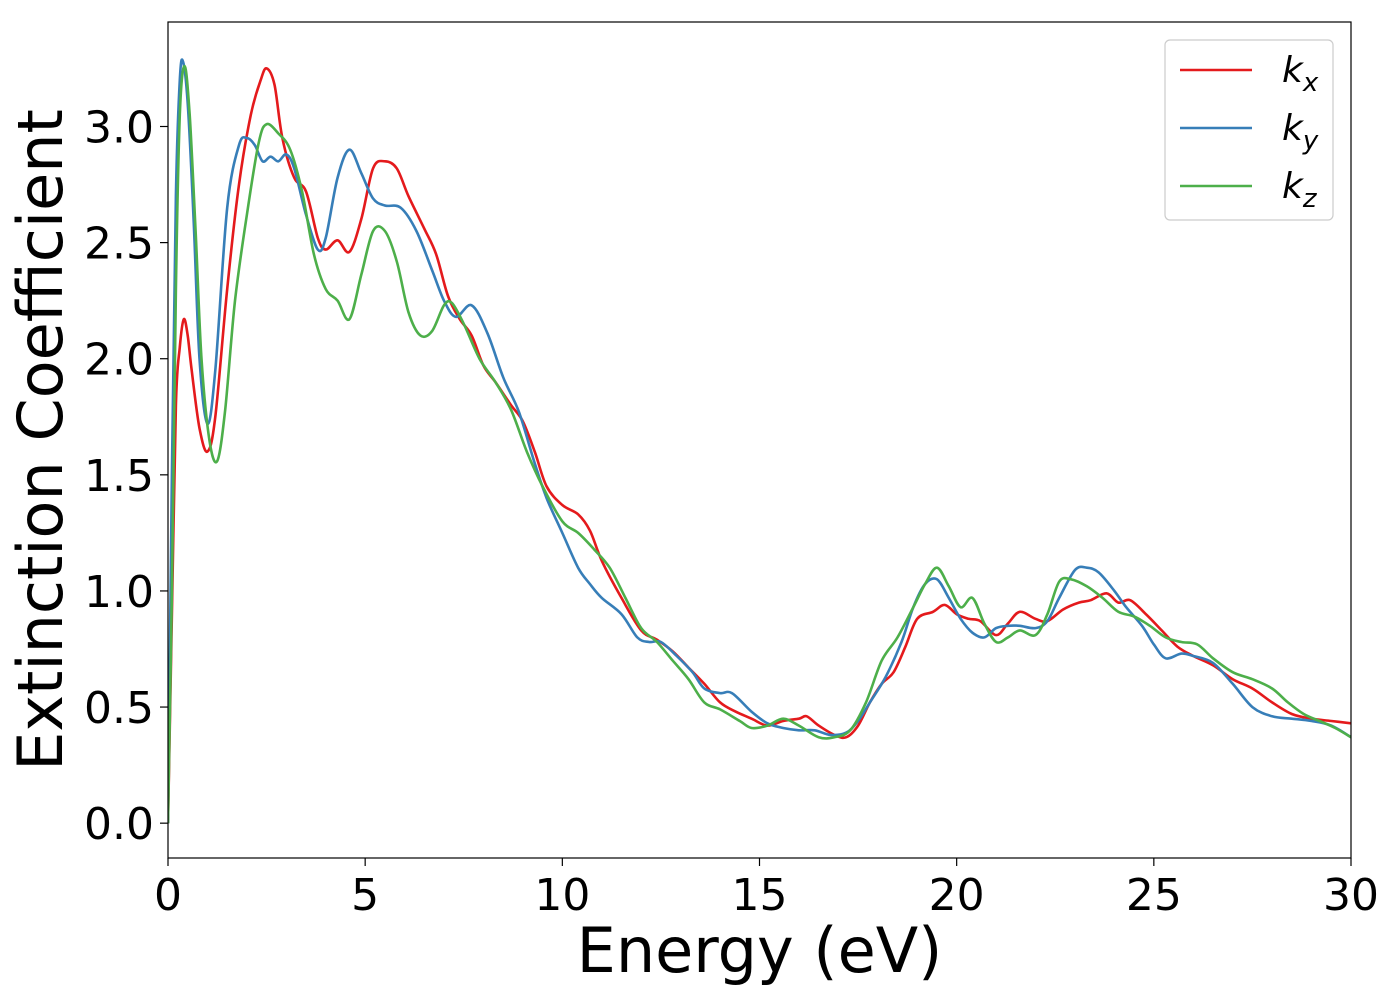 The height and width of the screenshot is (1000, 1400). What do you see at coordinates (562, 895) in the screenshot?
I see `x-tick-label: 10` at bounding box center [562, 895].